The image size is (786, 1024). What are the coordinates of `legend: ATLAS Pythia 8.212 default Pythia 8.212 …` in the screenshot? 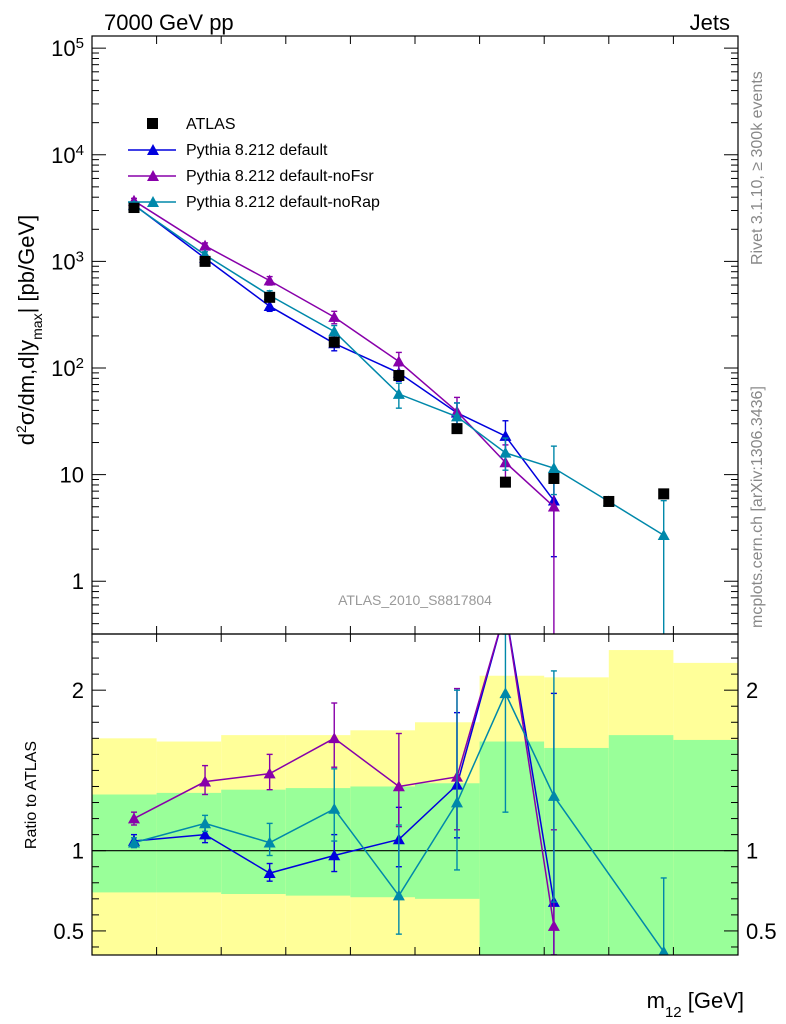 It's located at (254, 163).